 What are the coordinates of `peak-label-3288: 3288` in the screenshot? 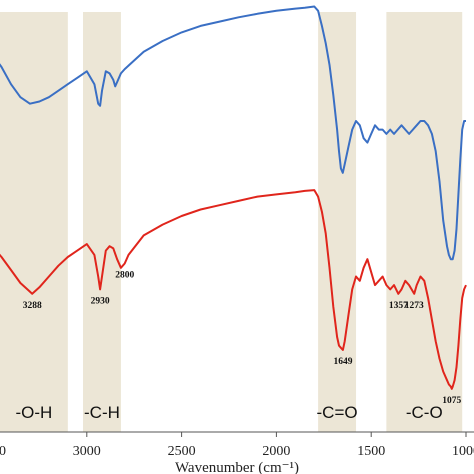 It's located at (32, 306).